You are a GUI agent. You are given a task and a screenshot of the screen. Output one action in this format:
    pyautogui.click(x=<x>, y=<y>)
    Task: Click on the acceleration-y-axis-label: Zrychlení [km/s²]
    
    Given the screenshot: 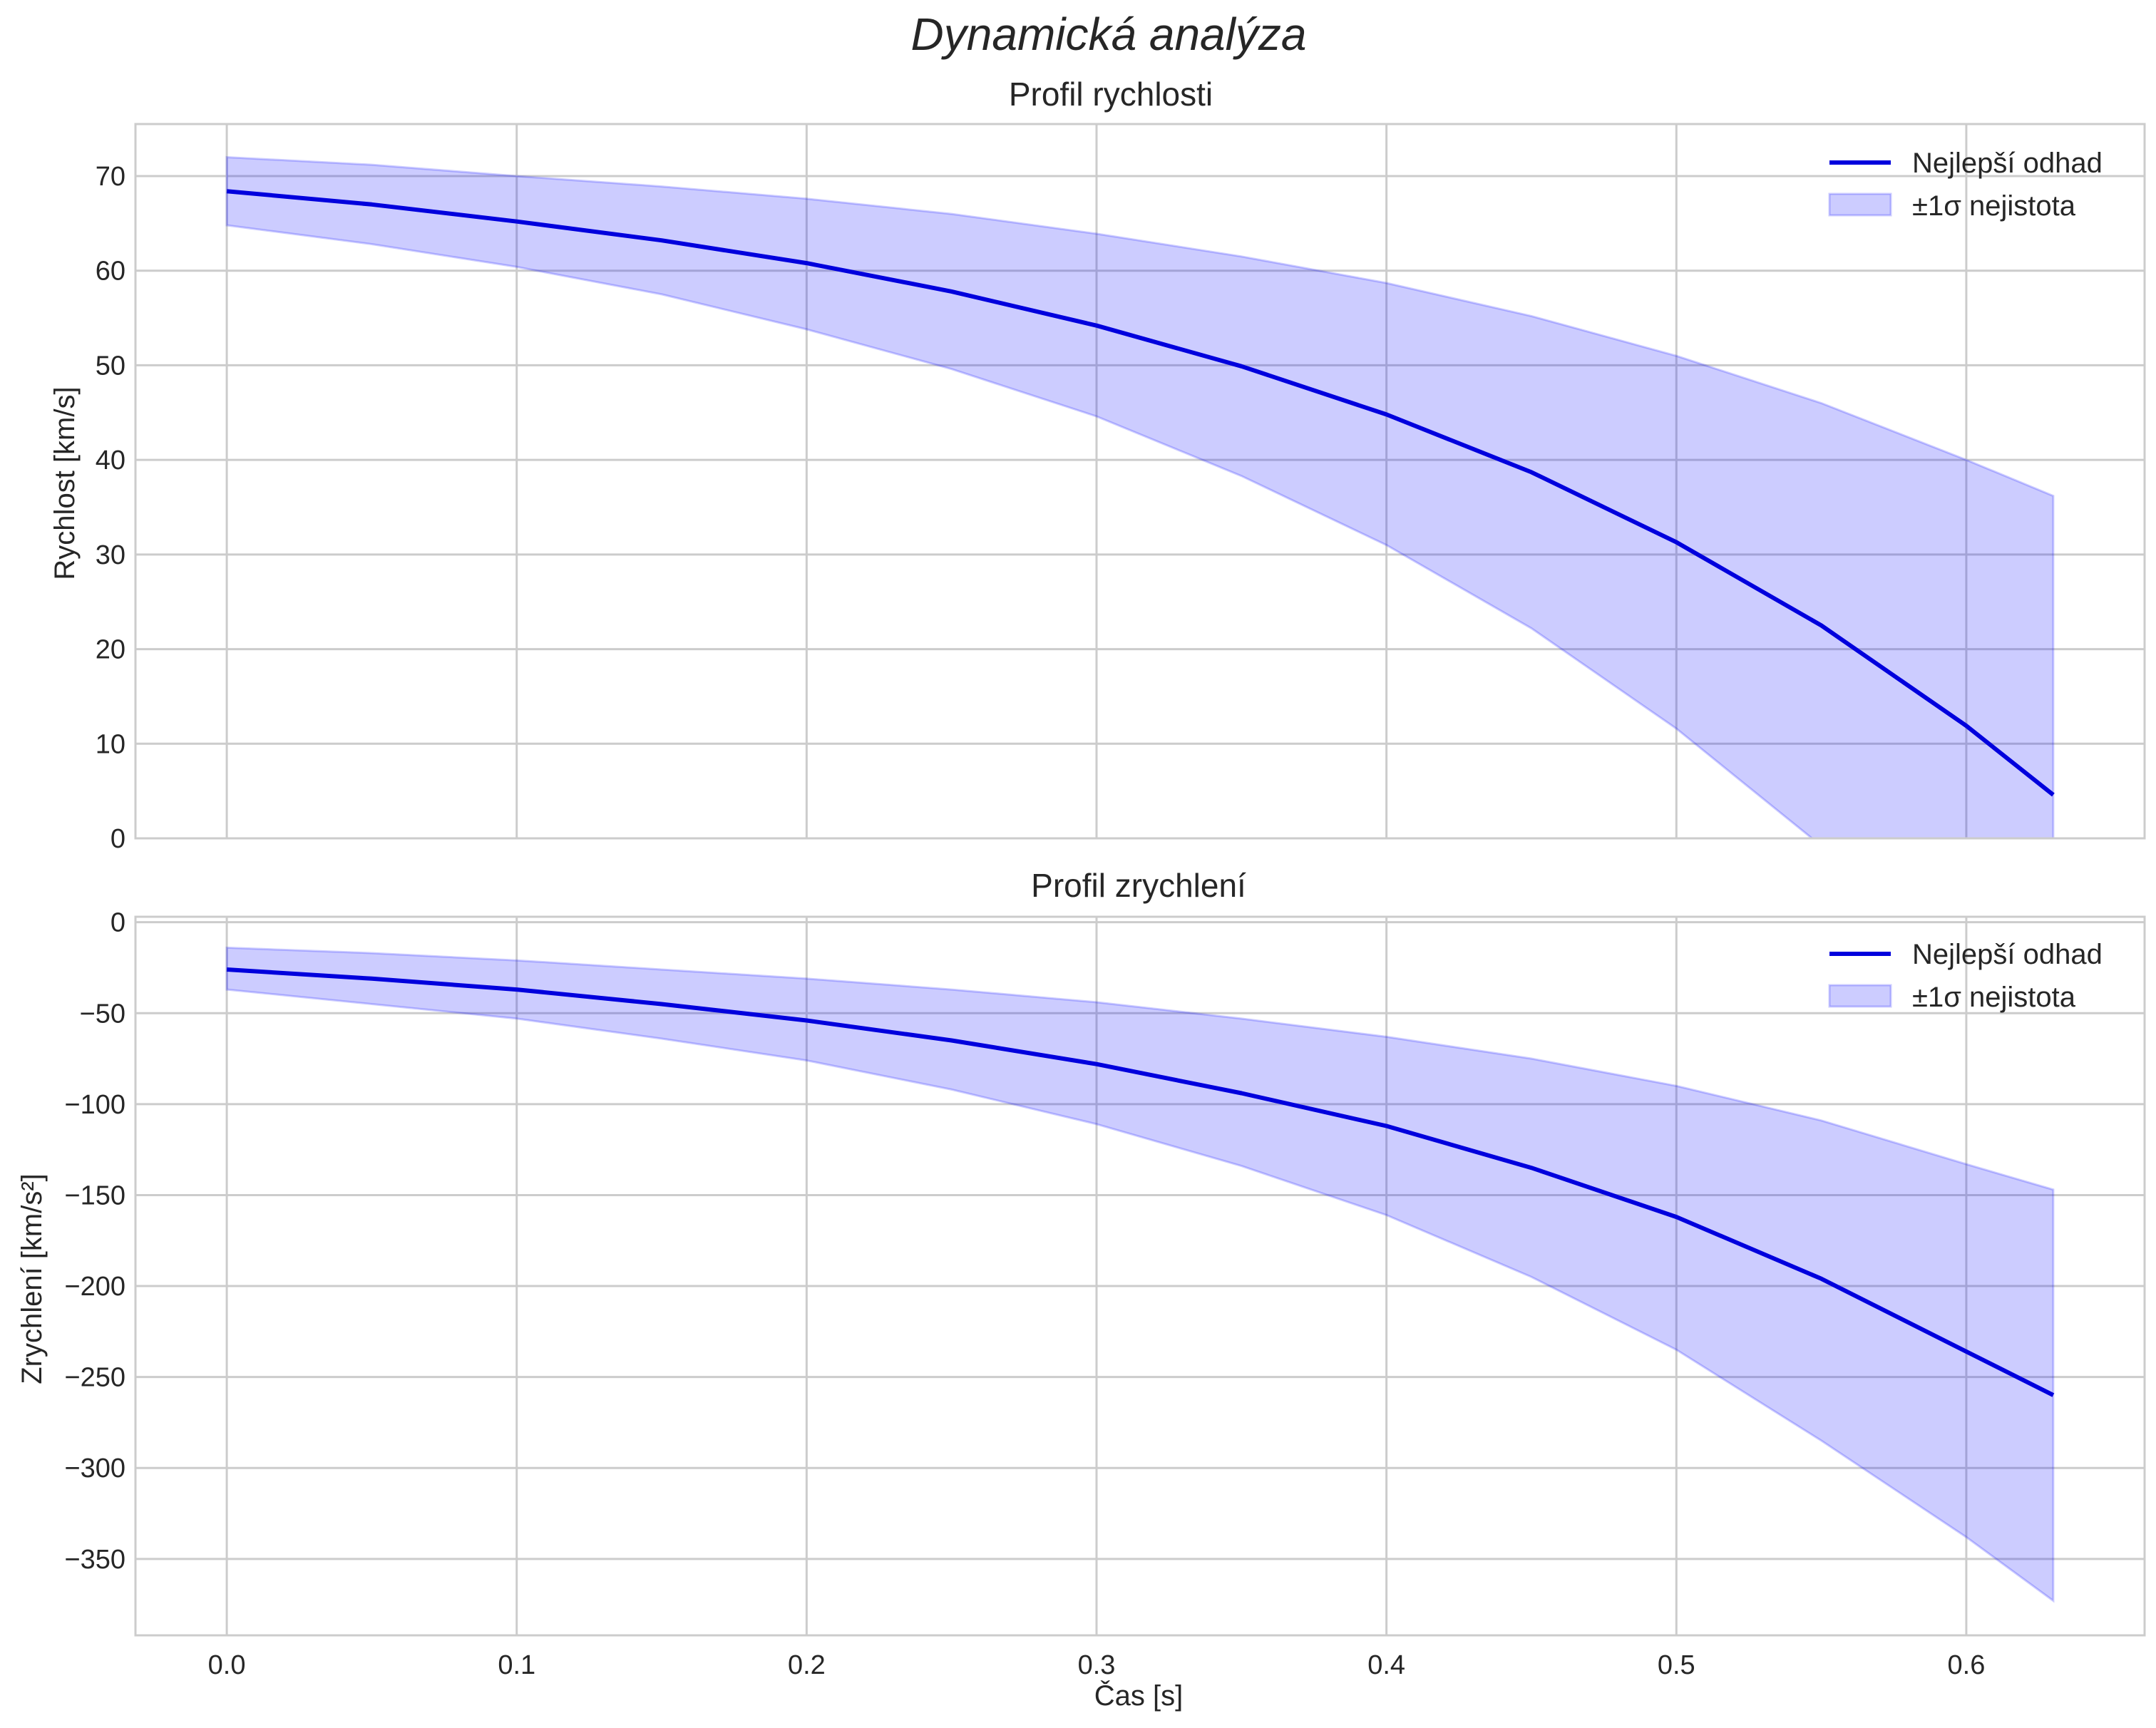 What is the action you would take?
    pyautogui.click(x=32, y=1278)
    